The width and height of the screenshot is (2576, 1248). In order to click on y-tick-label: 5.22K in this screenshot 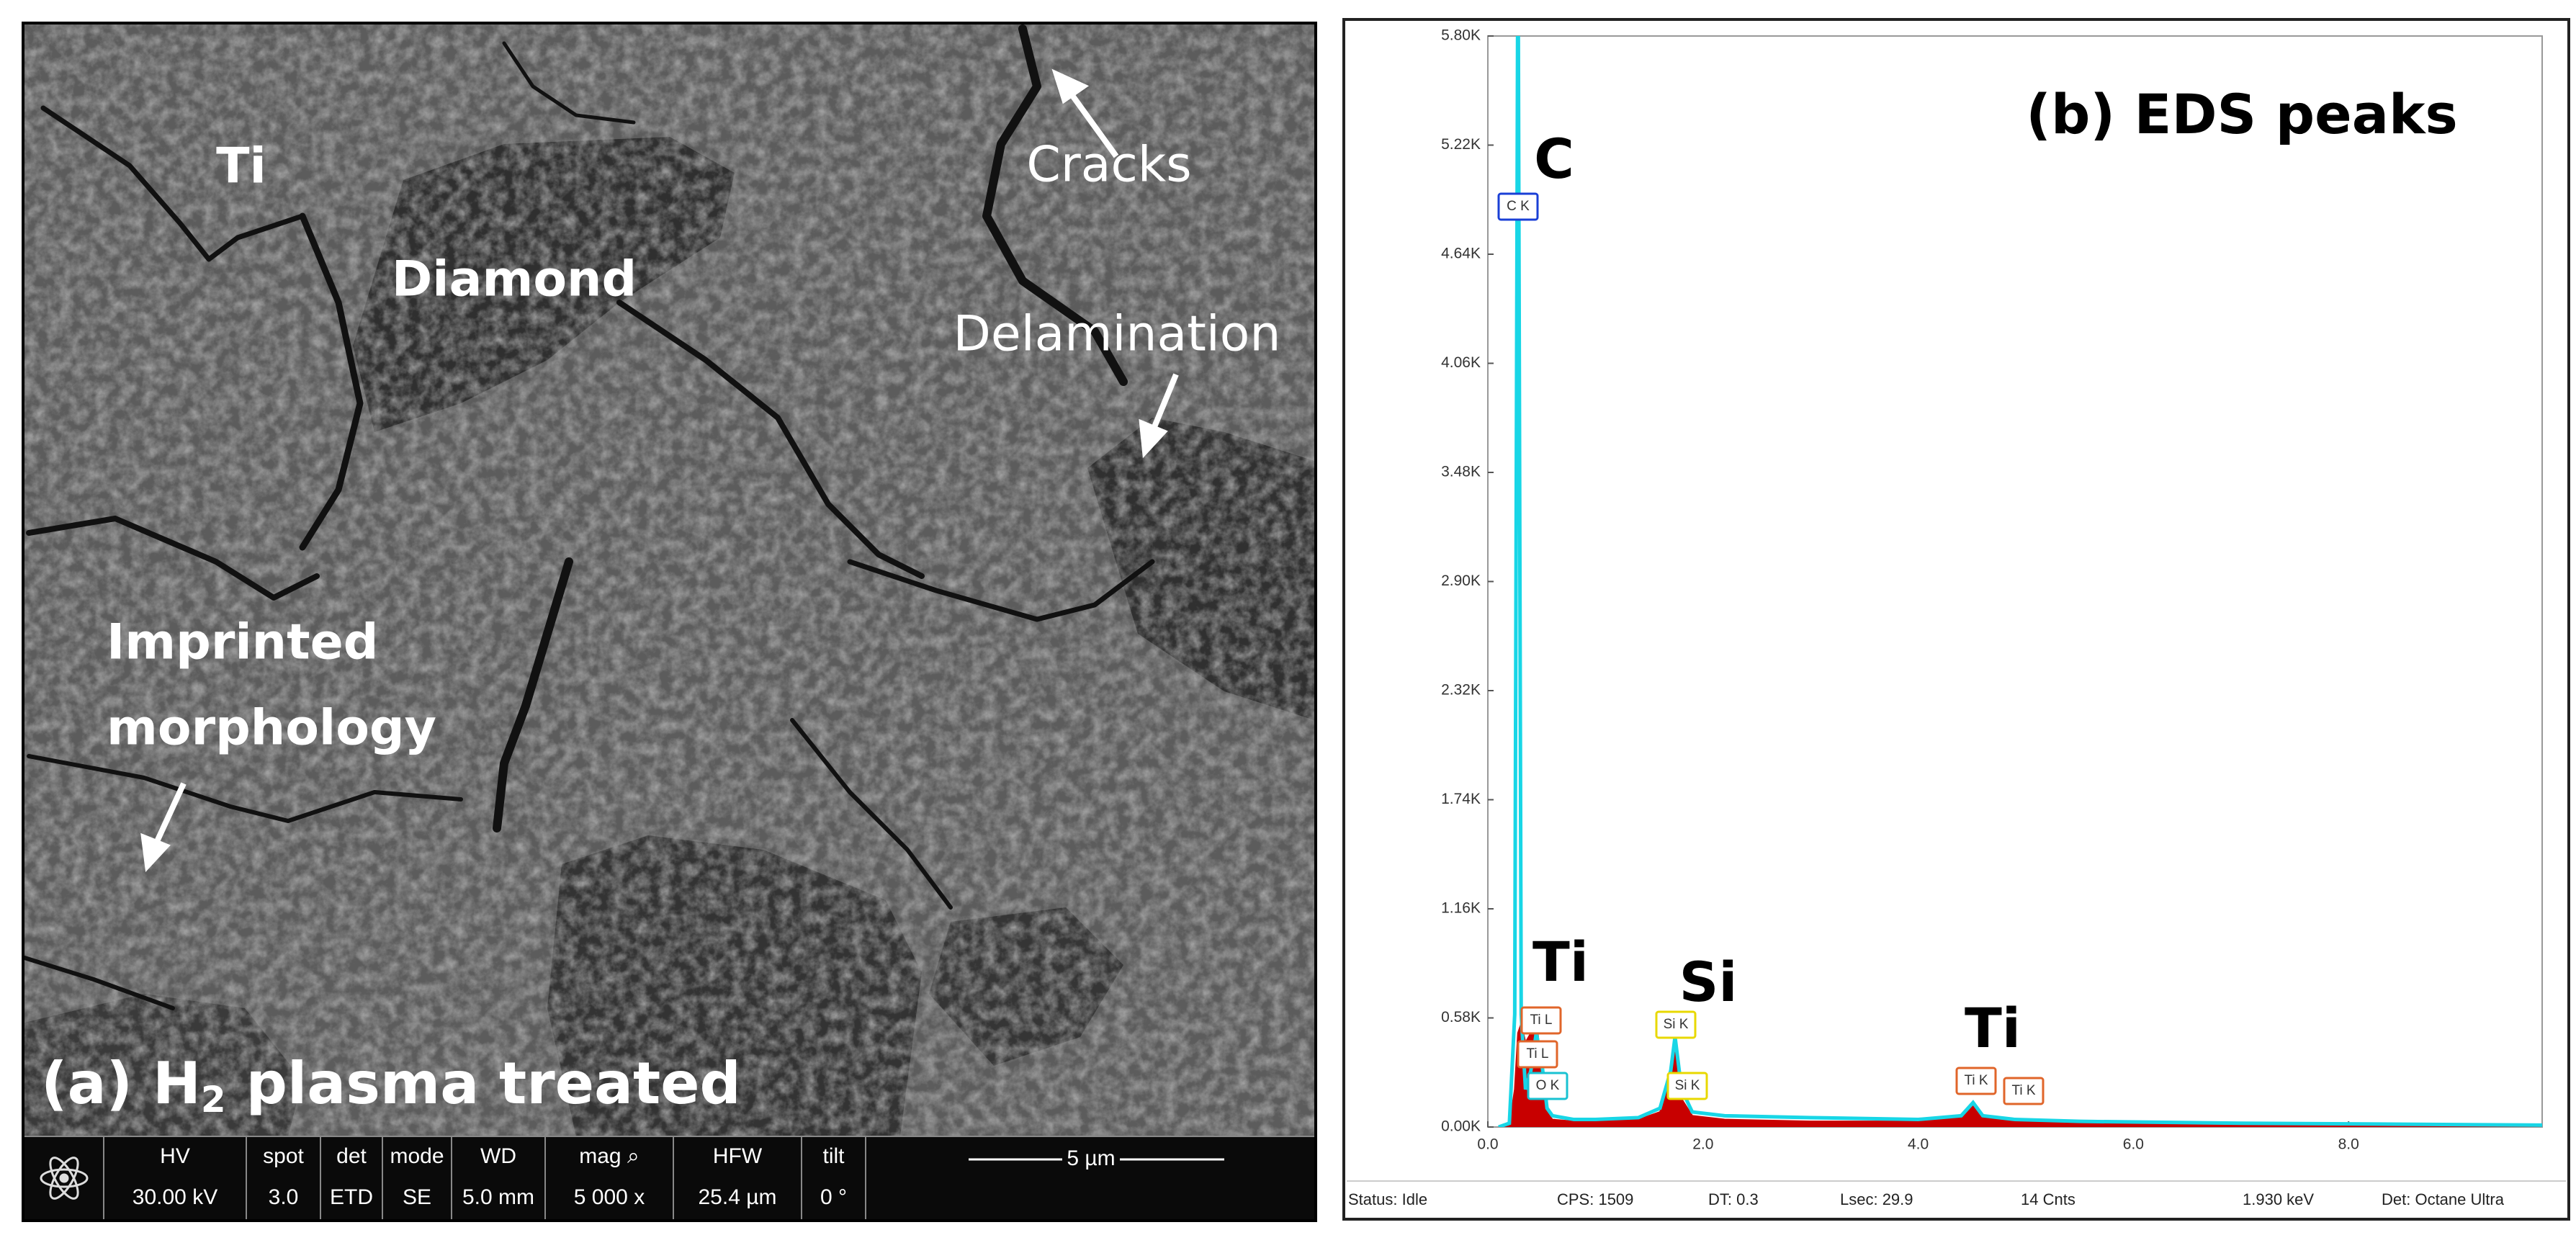, I will do `click(1461, 144)`.